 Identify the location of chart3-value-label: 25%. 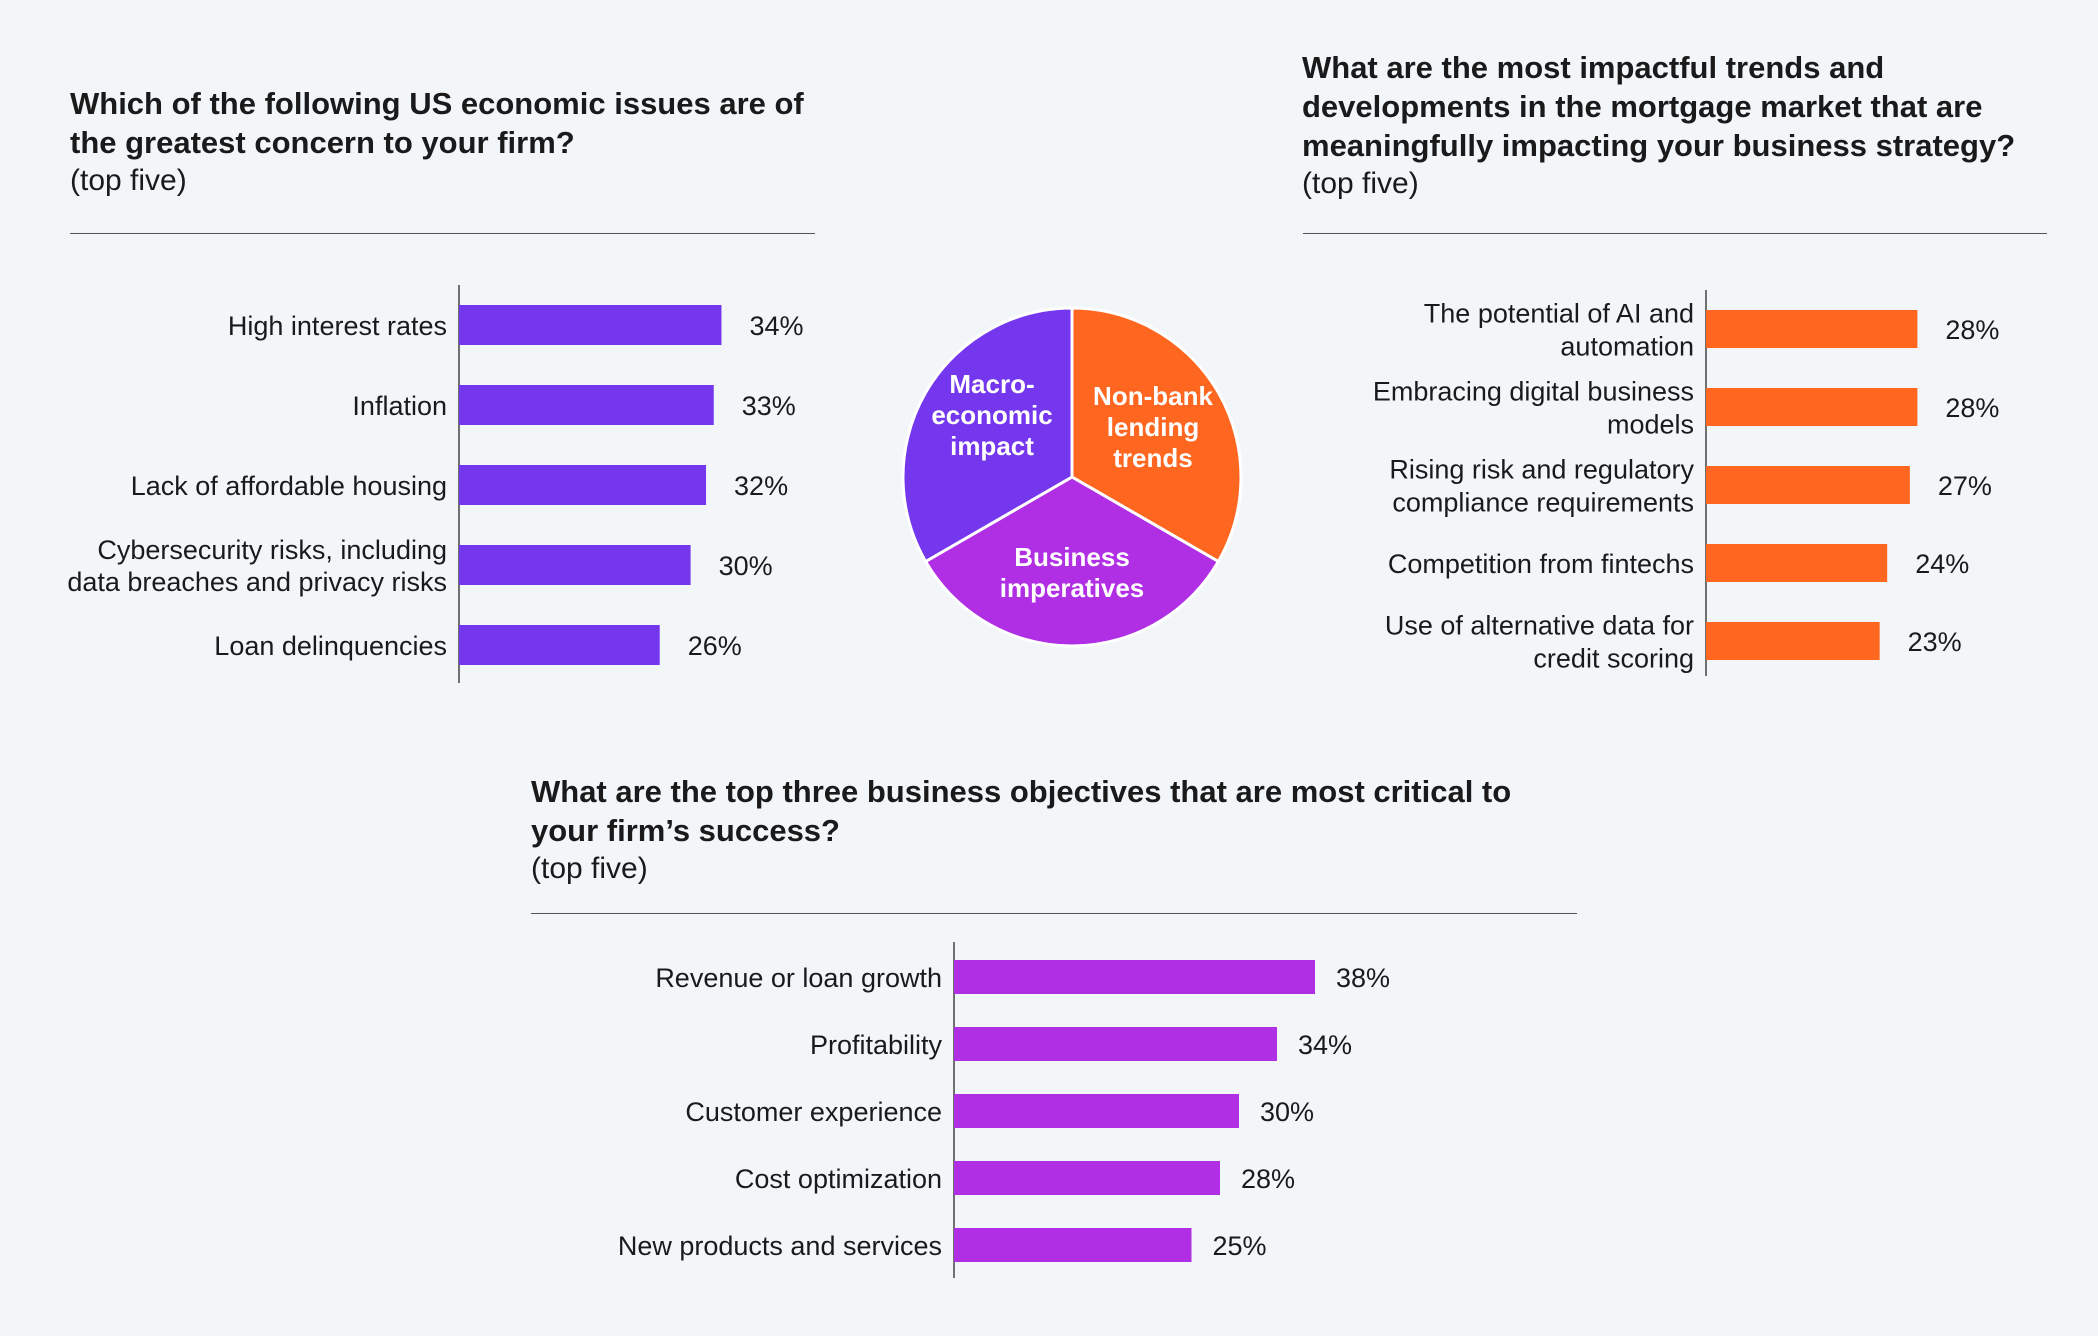
(1240, 1246).